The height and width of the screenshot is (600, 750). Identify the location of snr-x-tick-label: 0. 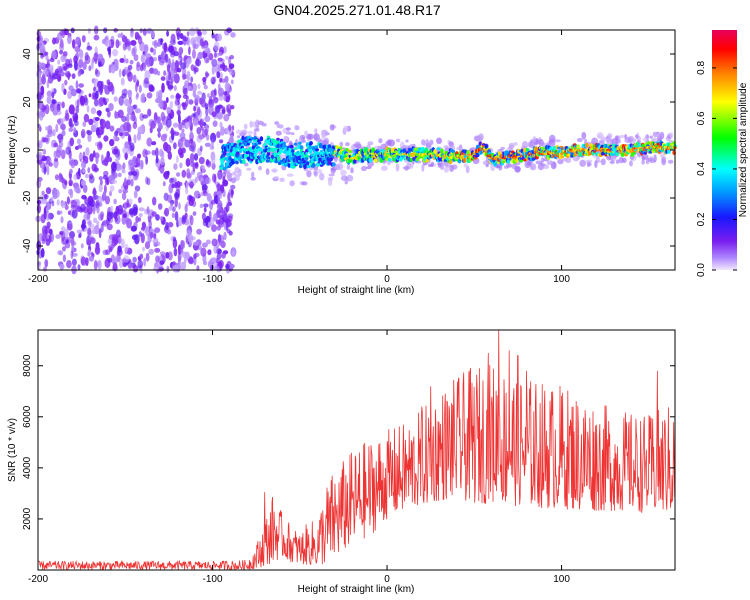
(387, 579).